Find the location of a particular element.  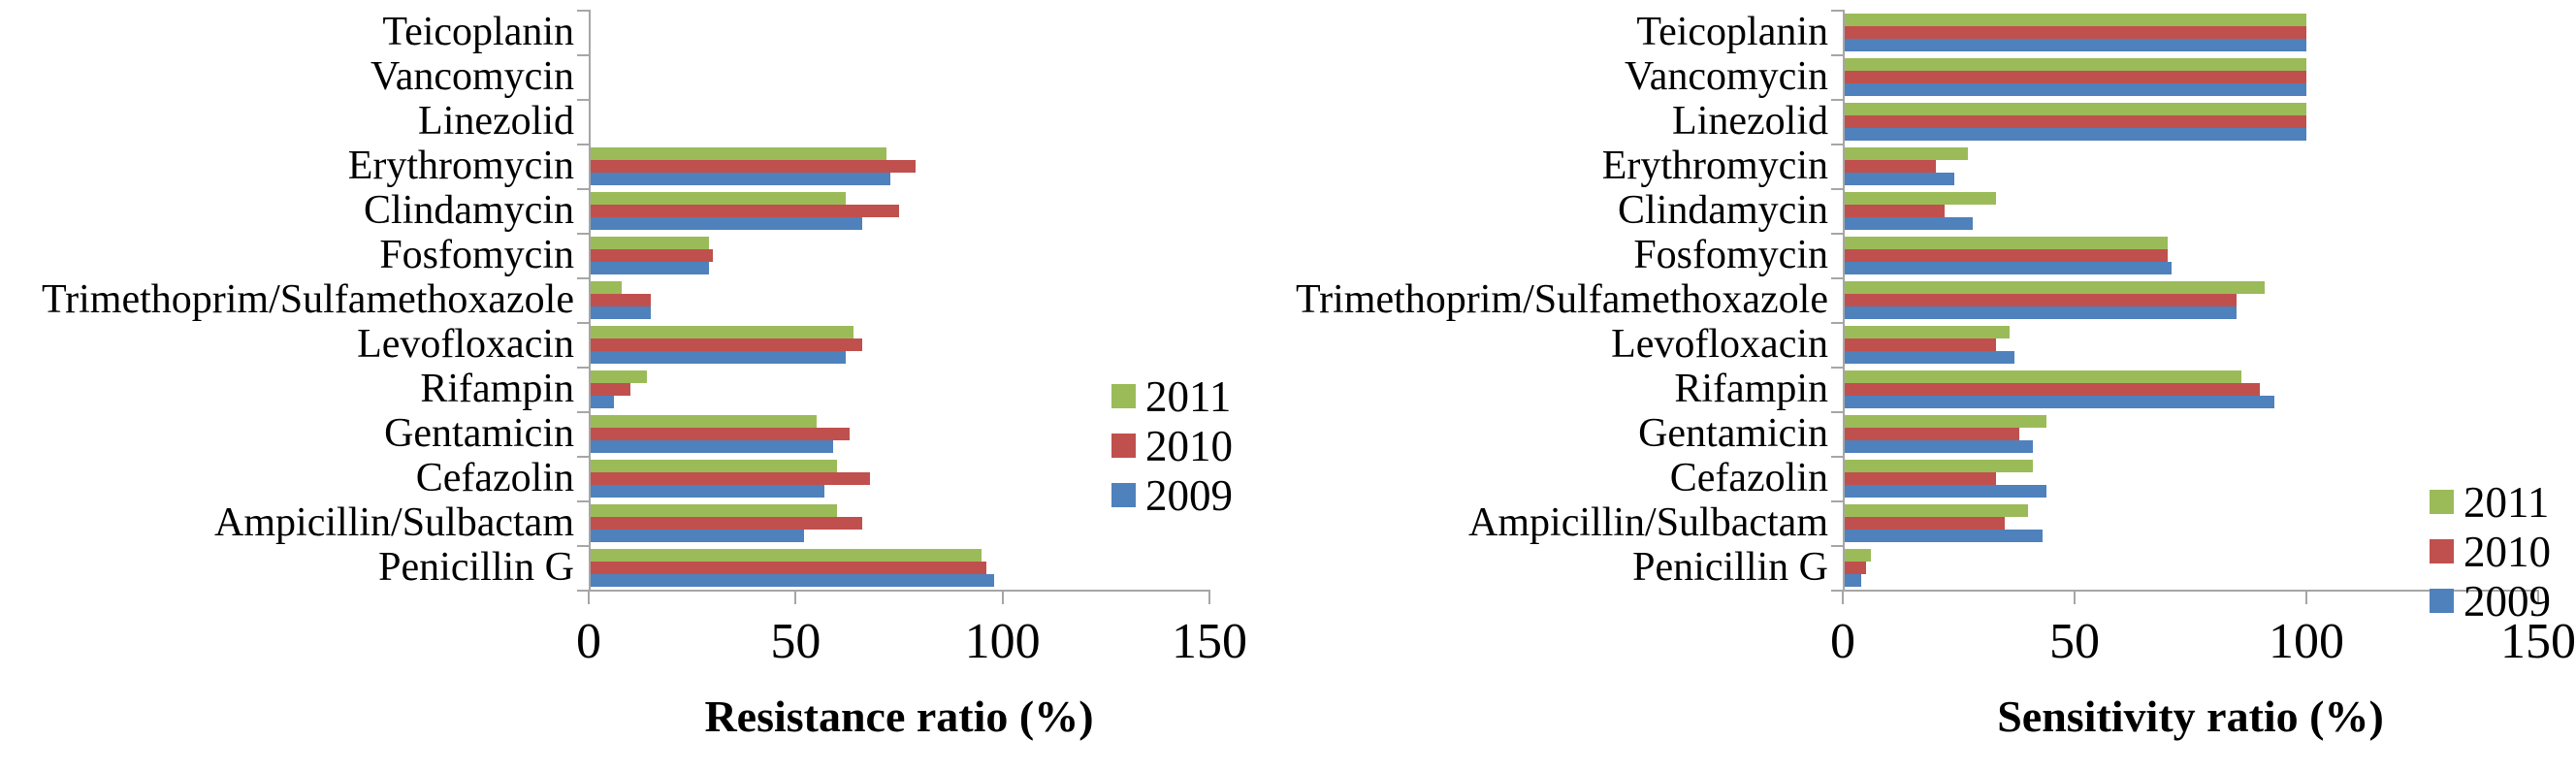

x-axis is located at coordinates (2190, 591).